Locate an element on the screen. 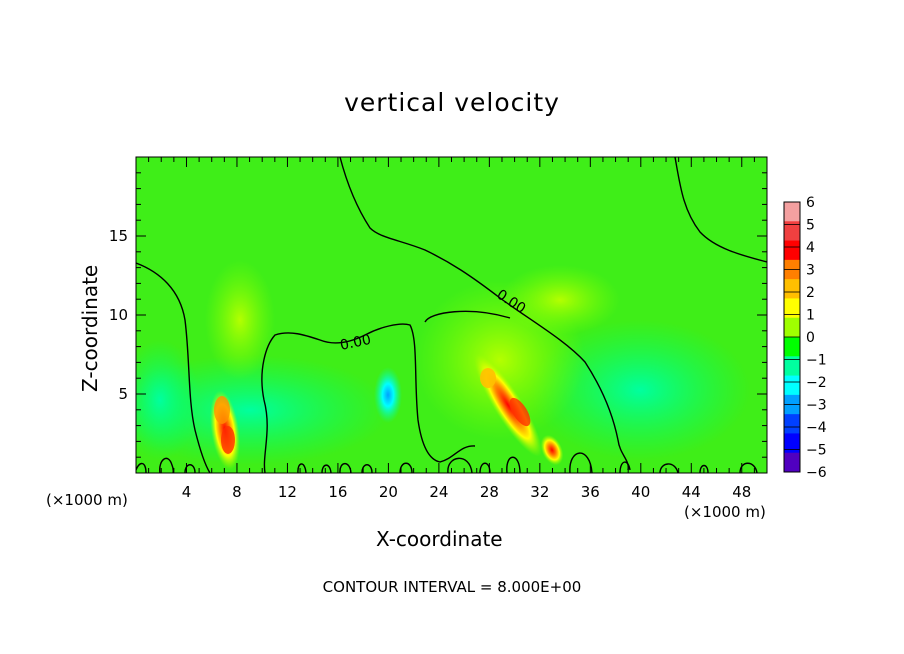 The width and height of the screenshot is (904, 654). colorbar-tick-label: −2 is located at coordinates (816, 383).